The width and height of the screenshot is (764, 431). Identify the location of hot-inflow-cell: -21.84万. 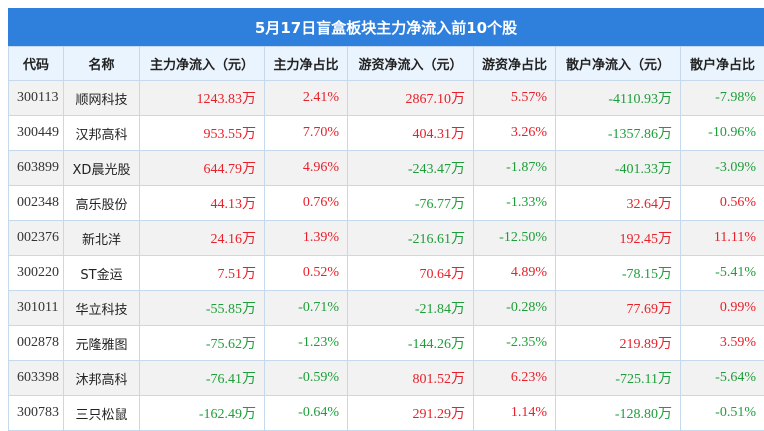
(411, 308).